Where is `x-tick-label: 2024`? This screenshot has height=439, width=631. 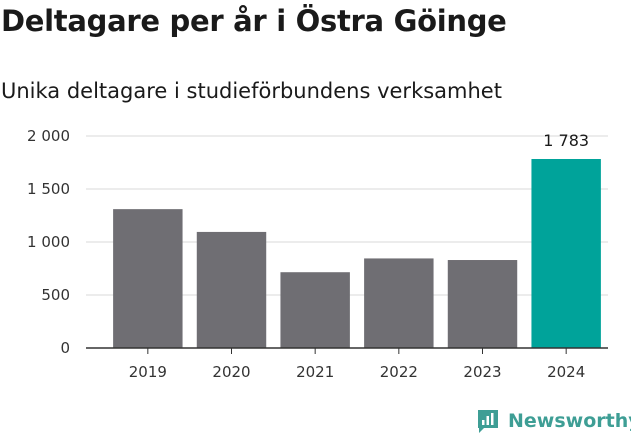
x-tick-label: 2024 is located at coordinates (566, 372).